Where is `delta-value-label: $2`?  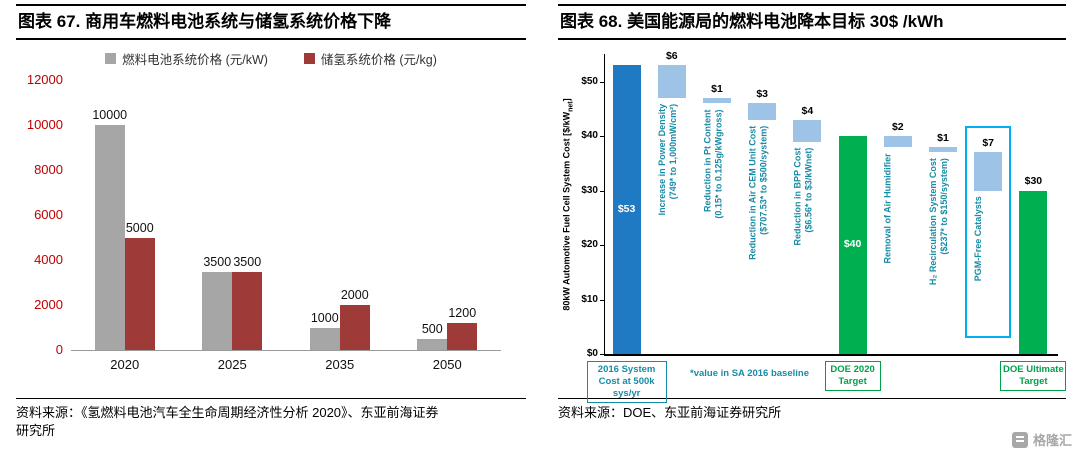 delta-value-label: $2 is located at coordinates (897, 127).